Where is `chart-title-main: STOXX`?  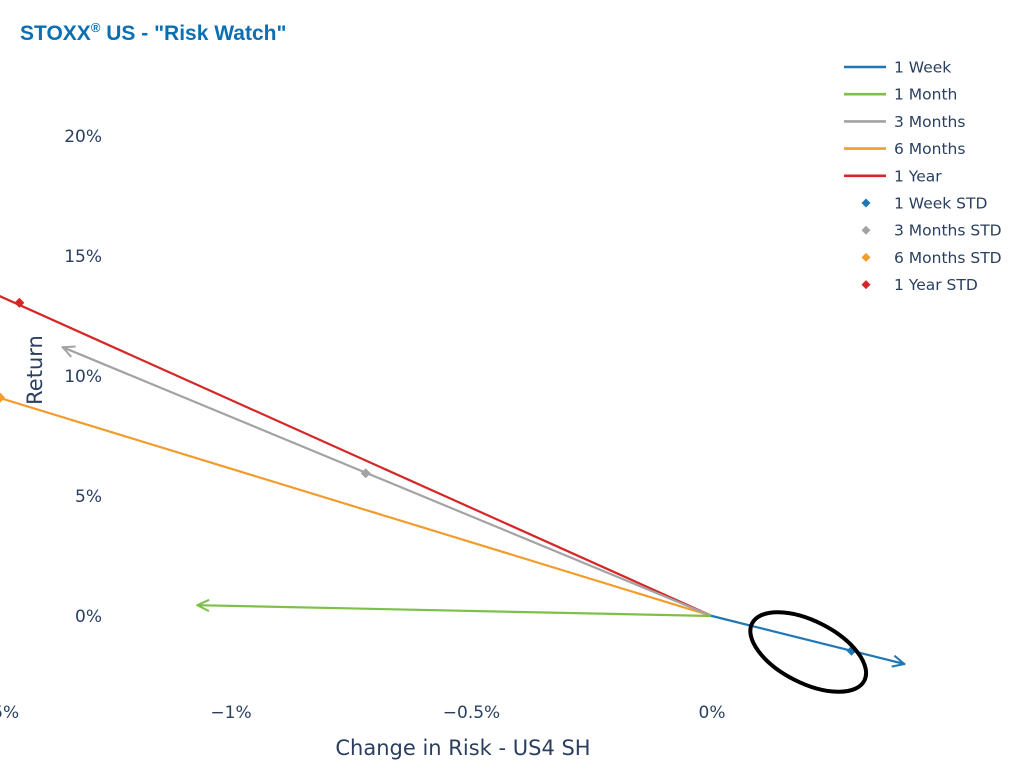
chart-title-main: STOXX is located at coordinates (55, 33).